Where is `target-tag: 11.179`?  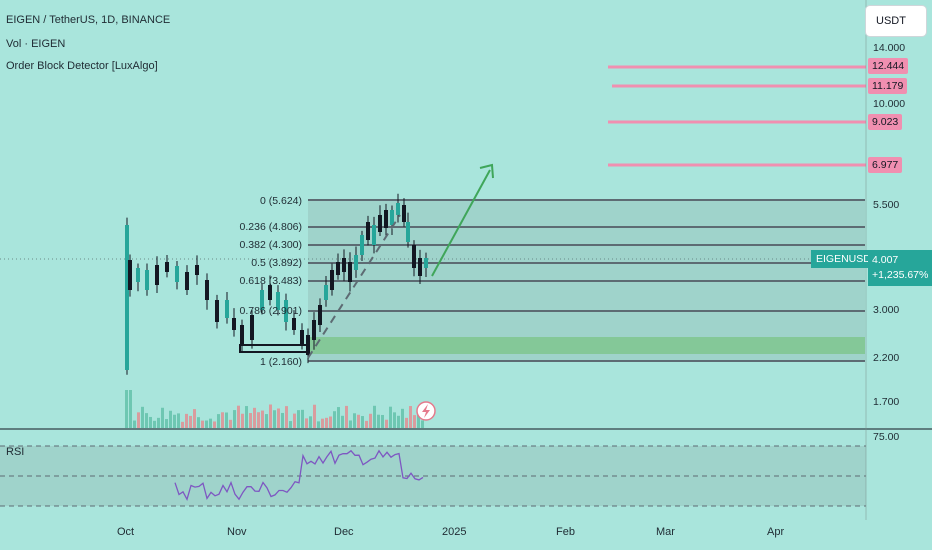
target-tag: 11.179 is located at coordinates (888, 86).